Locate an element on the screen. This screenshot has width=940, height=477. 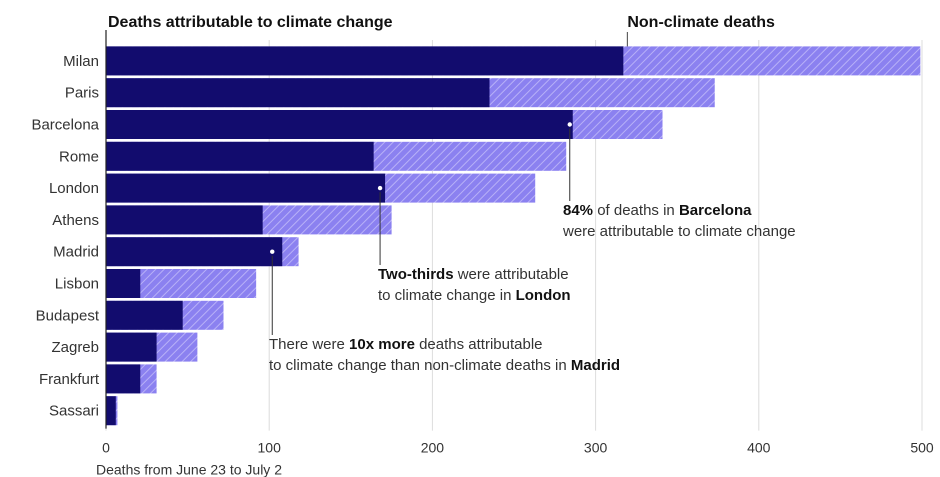
category-label: Barcelona is located at coordinates (65, 125).